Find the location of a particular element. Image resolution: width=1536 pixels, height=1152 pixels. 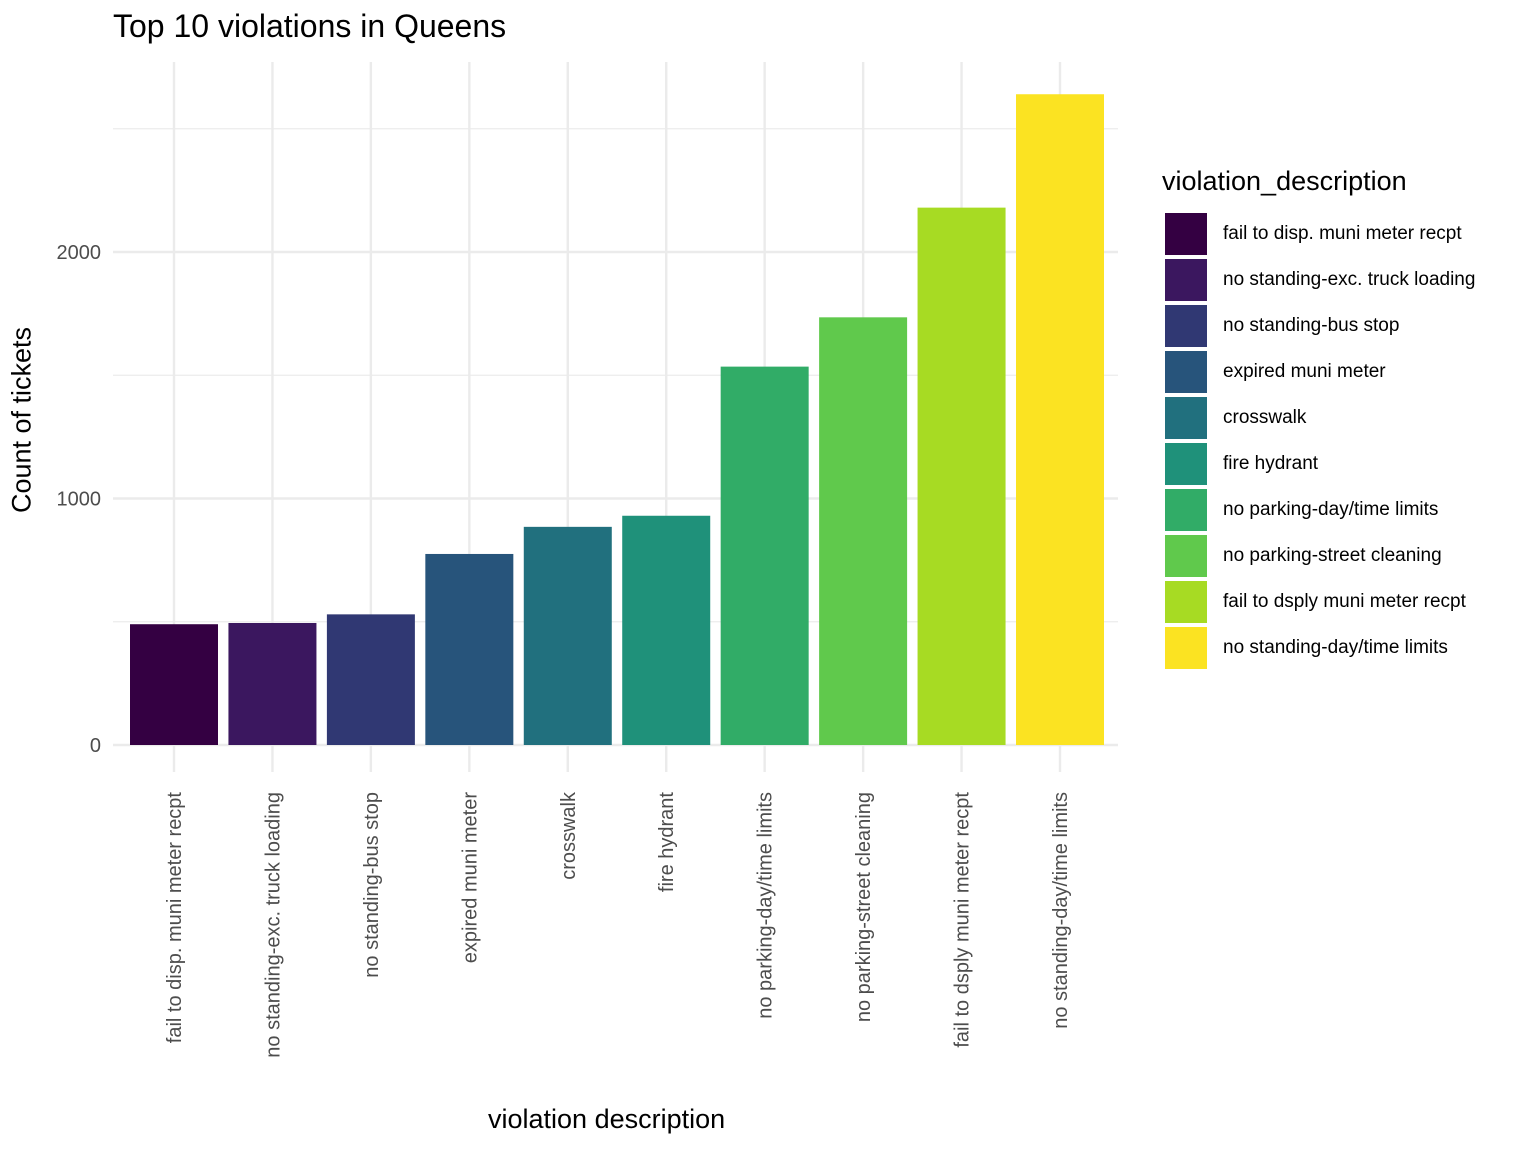

bar-8: no parking-street cleaning: 1735 is located at coordinates (863, 531).